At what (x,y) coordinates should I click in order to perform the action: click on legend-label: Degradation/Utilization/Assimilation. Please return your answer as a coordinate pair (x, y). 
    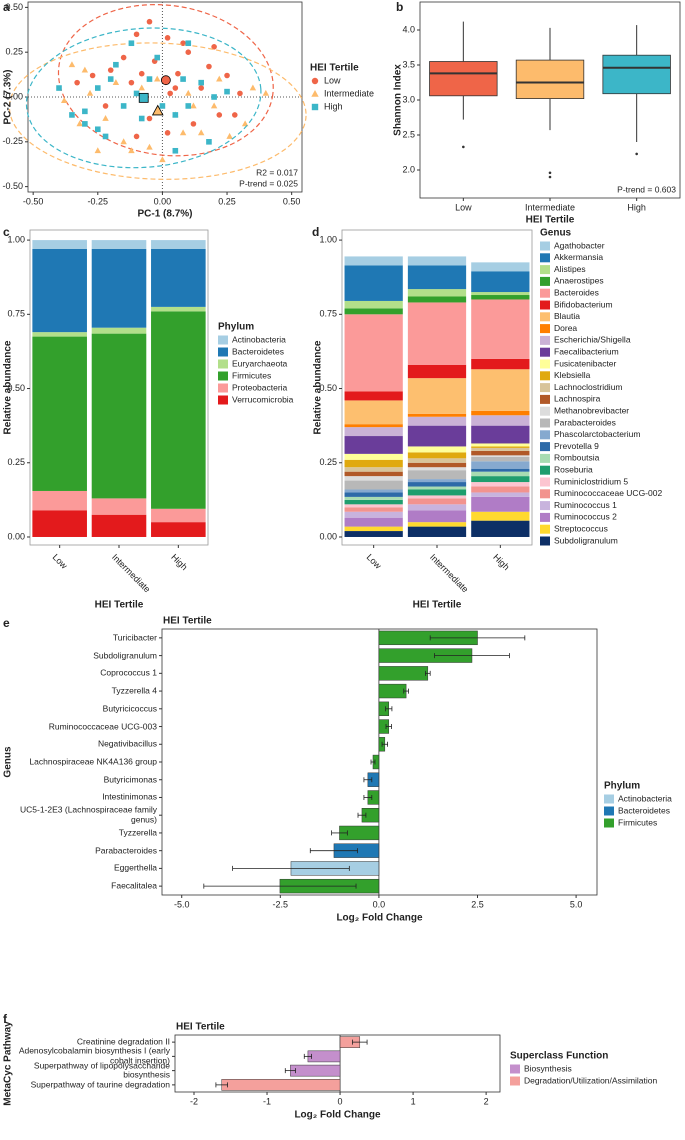
    Looking at the image, I should click on (591, 1080).